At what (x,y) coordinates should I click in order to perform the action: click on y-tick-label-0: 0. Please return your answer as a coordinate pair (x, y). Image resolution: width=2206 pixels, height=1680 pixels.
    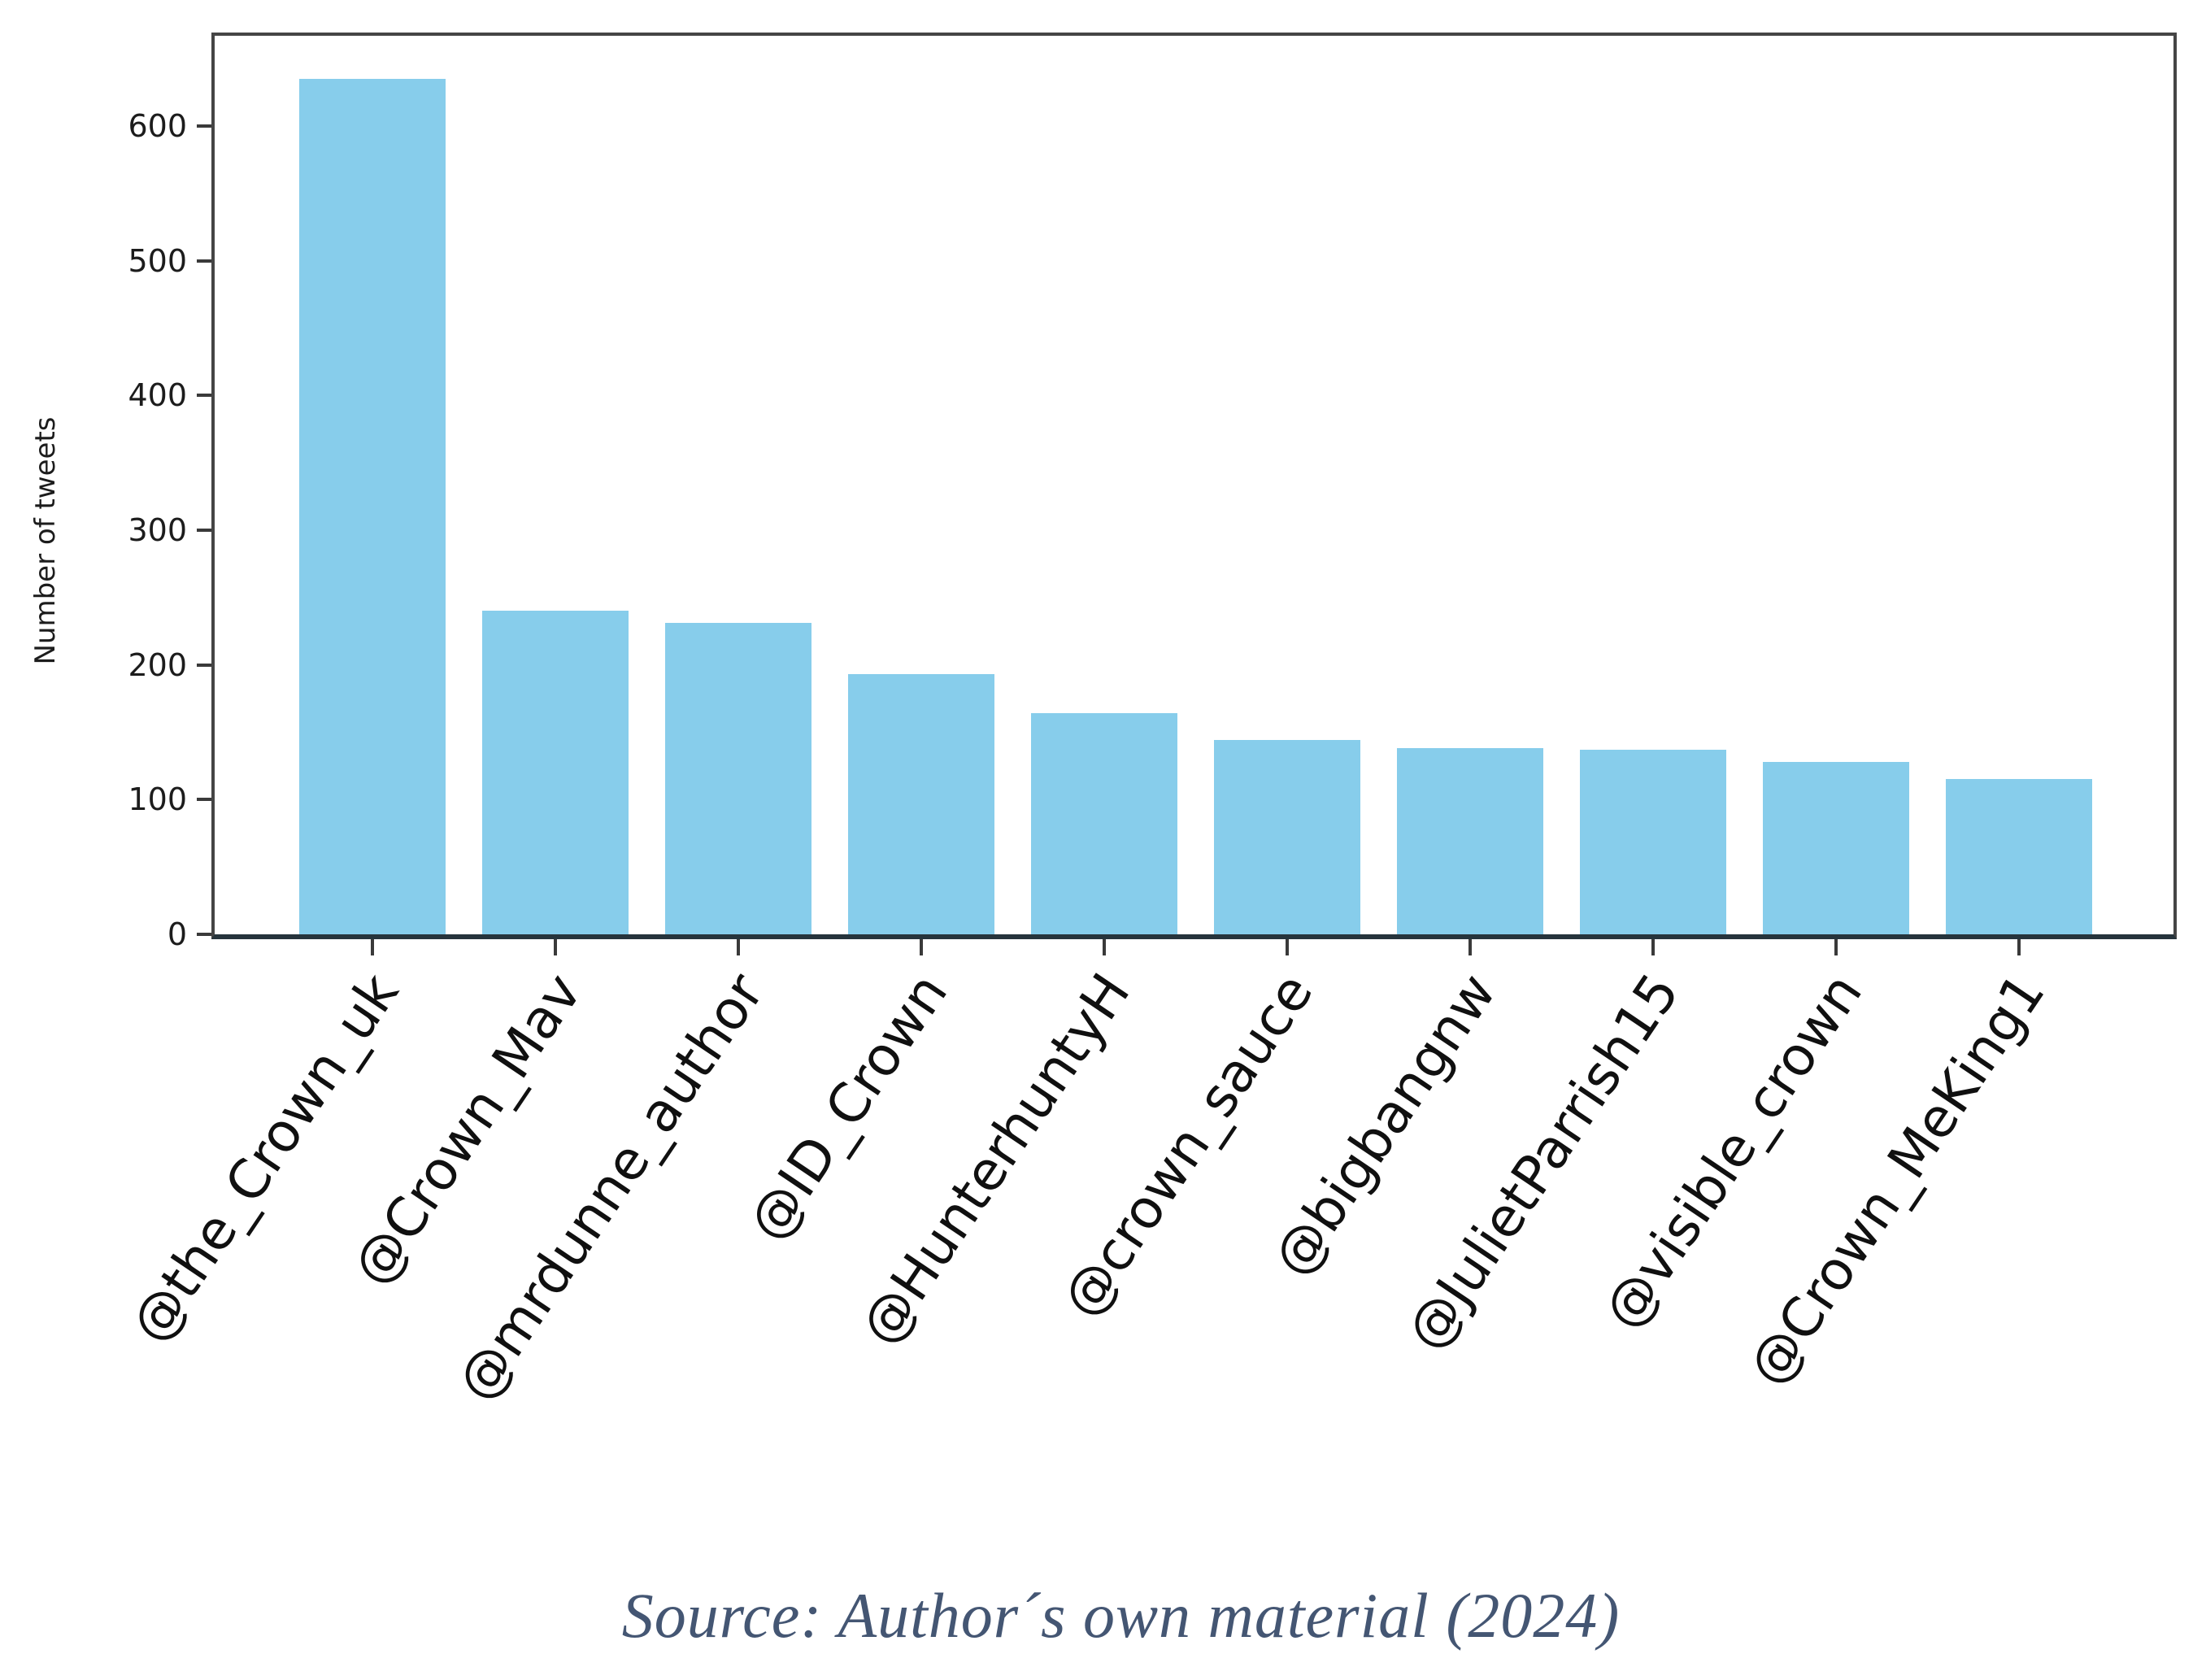
    Looking at the image, I should click on (177, 934).